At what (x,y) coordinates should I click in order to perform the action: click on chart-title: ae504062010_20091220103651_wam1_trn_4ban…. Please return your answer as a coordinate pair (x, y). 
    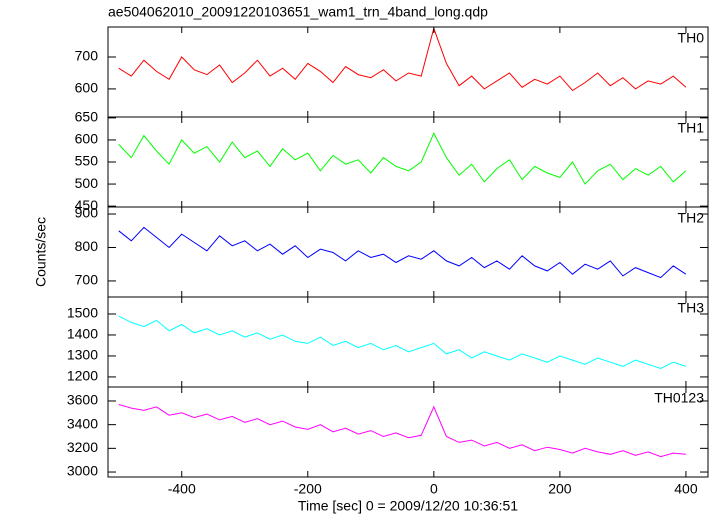
    Looking at the image, I should click on (298, 12).